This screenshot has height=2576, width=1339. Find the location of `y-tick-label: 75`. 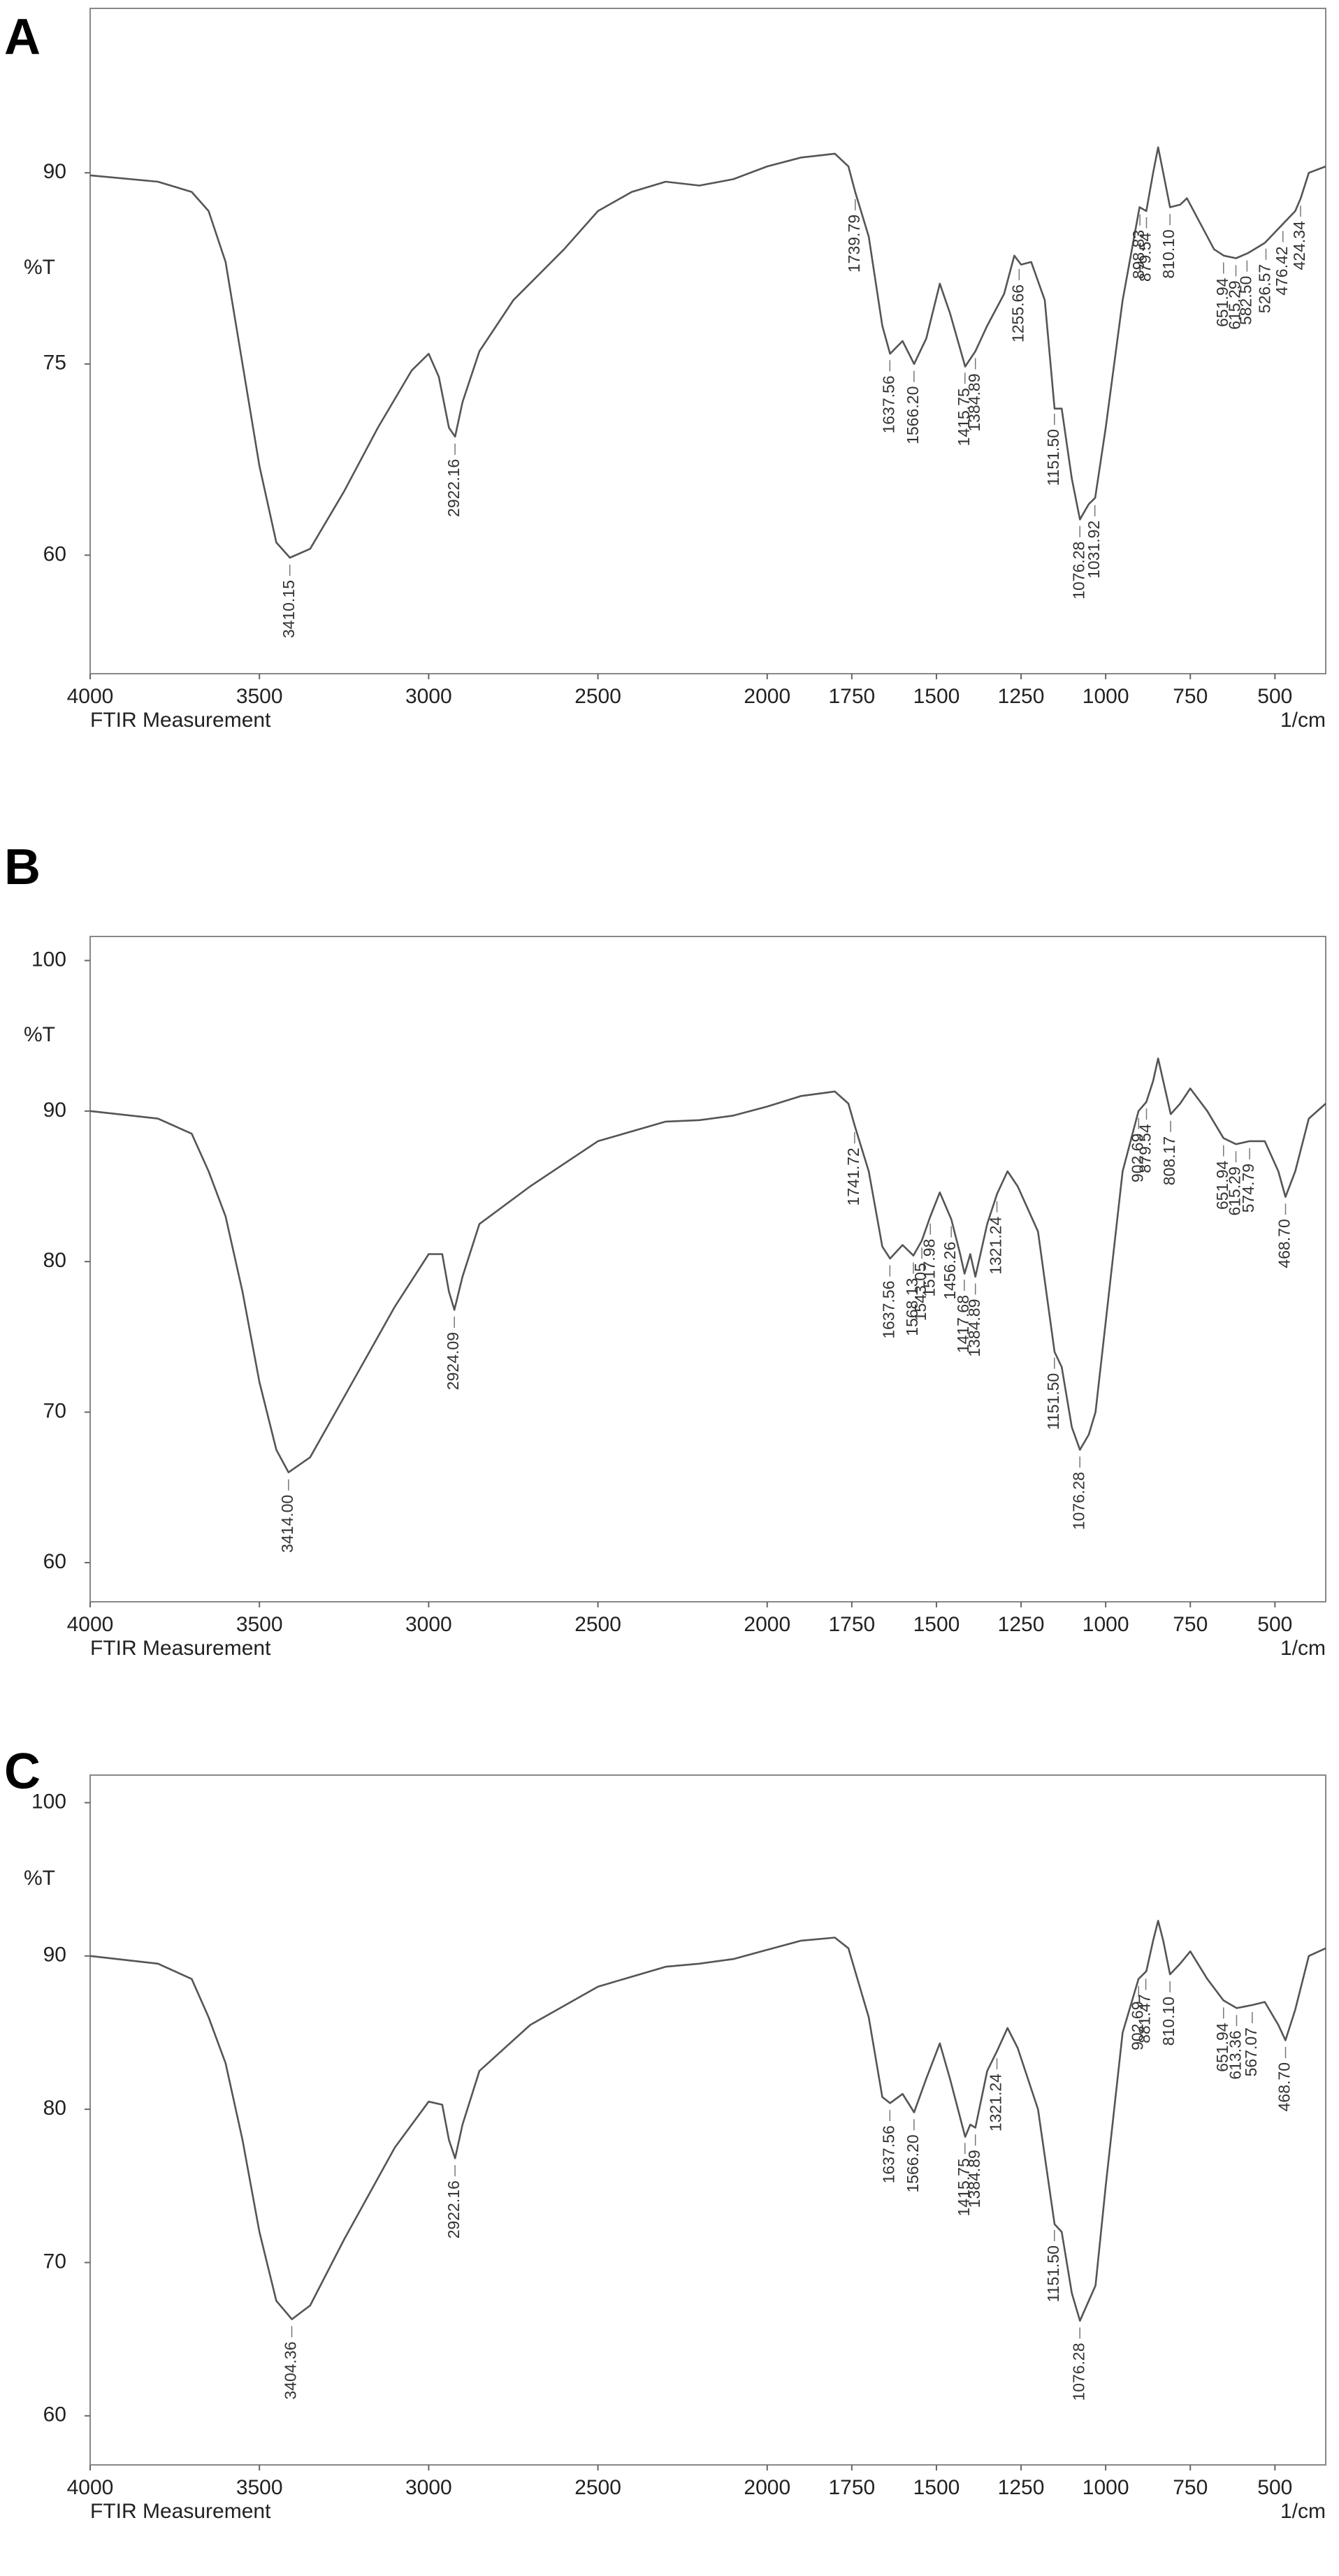

y-tick-label: 75 is located at coordinates (54, 364).